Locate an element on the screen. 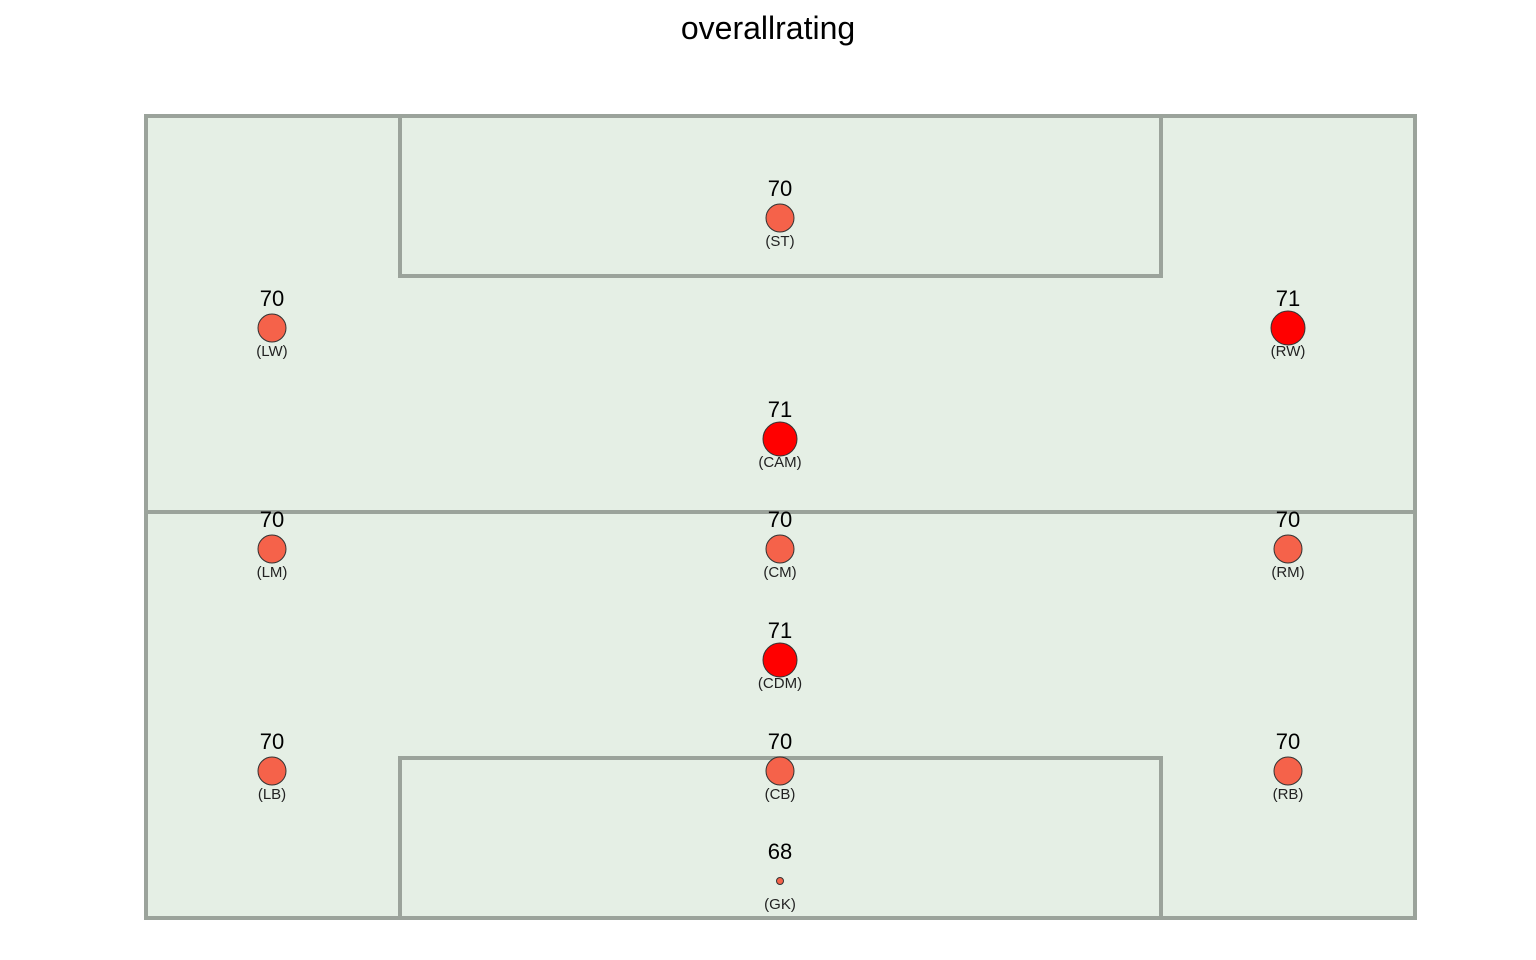 This screenshot has height=960, width=1536. position-label: (LB) is located at coordinates (272, 794).